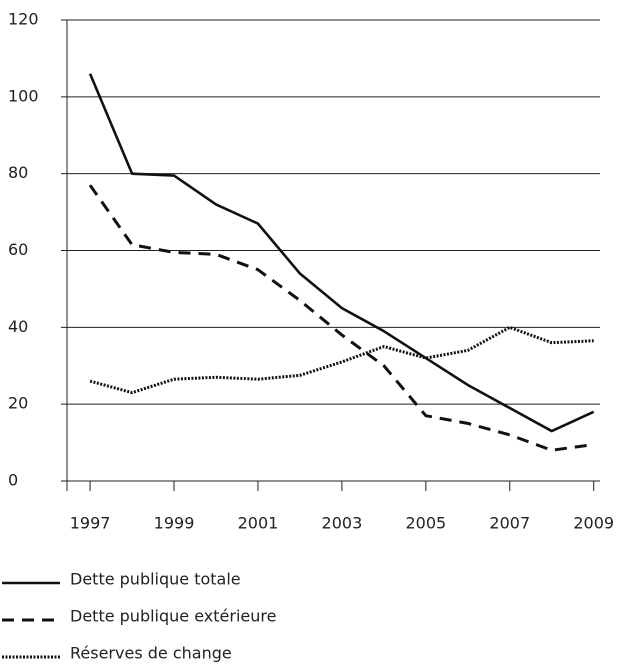  What do you see at coordinates (509, 523) in the screenshot?
I see `x-tick-label: 2007` at bounding box center [509, 523].